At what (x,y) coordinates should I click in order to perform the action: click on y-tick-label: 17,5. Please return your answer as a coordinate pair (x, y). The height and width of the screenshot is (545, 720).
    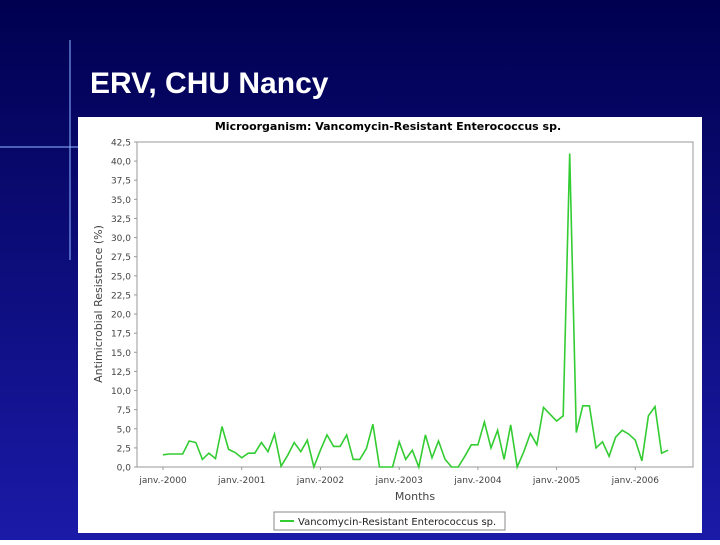
    Looking at the image, I should click on (121, 335).